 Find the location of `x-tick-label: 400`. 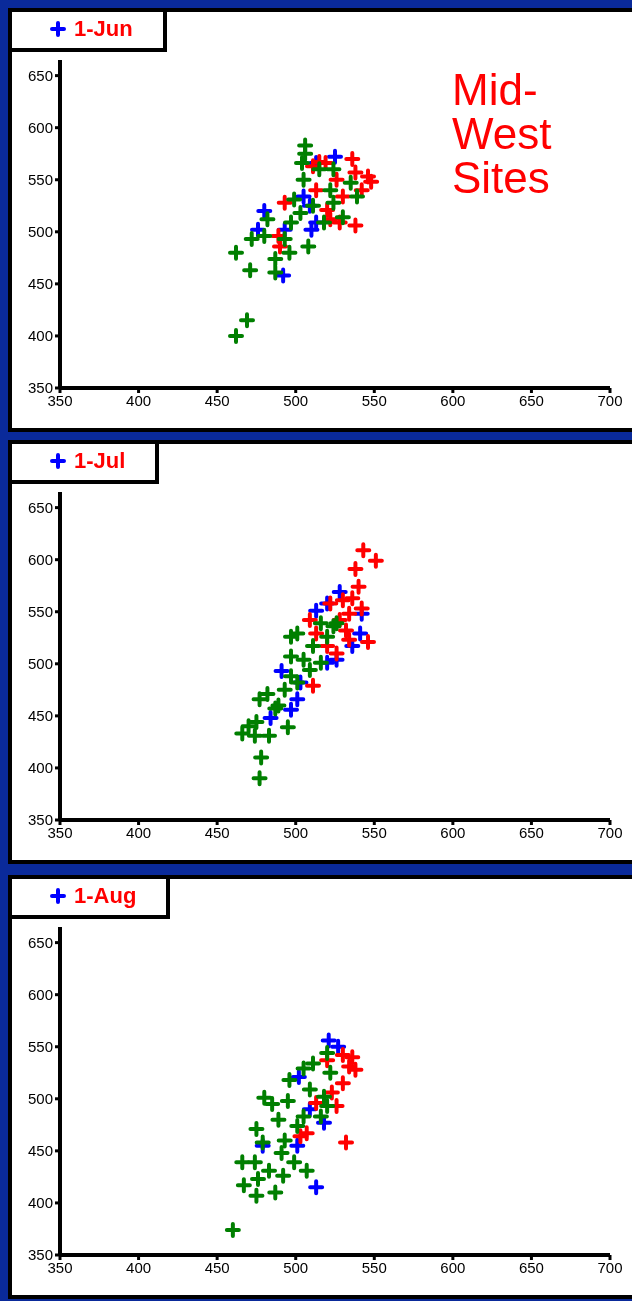

x-tick-label: 400 is located at coordinates (139, 400).